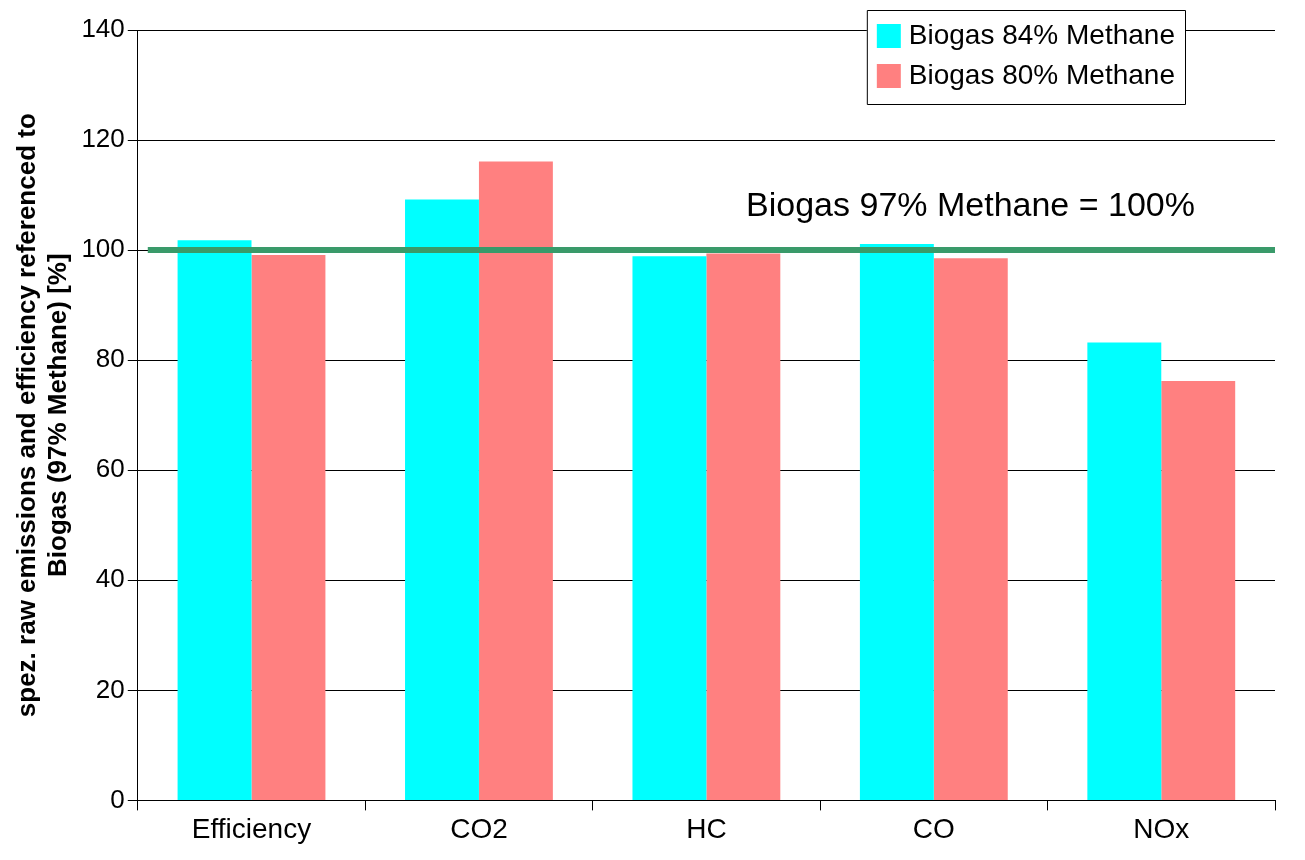 The image size is (1305, 860). Describe the element at coordinates (1042, 74) in the screenshot. I see `legend-label: Biogas 80% Methane` at that location.